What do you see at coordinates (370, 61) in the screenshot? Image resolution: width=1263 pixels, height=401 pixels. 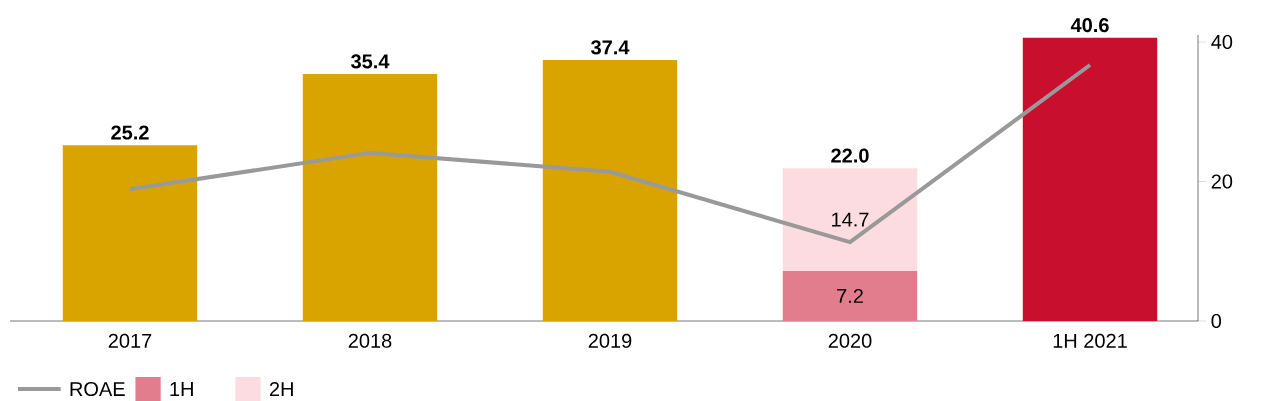 I see `total-label: 35.4` at bounding box center [370, 61].